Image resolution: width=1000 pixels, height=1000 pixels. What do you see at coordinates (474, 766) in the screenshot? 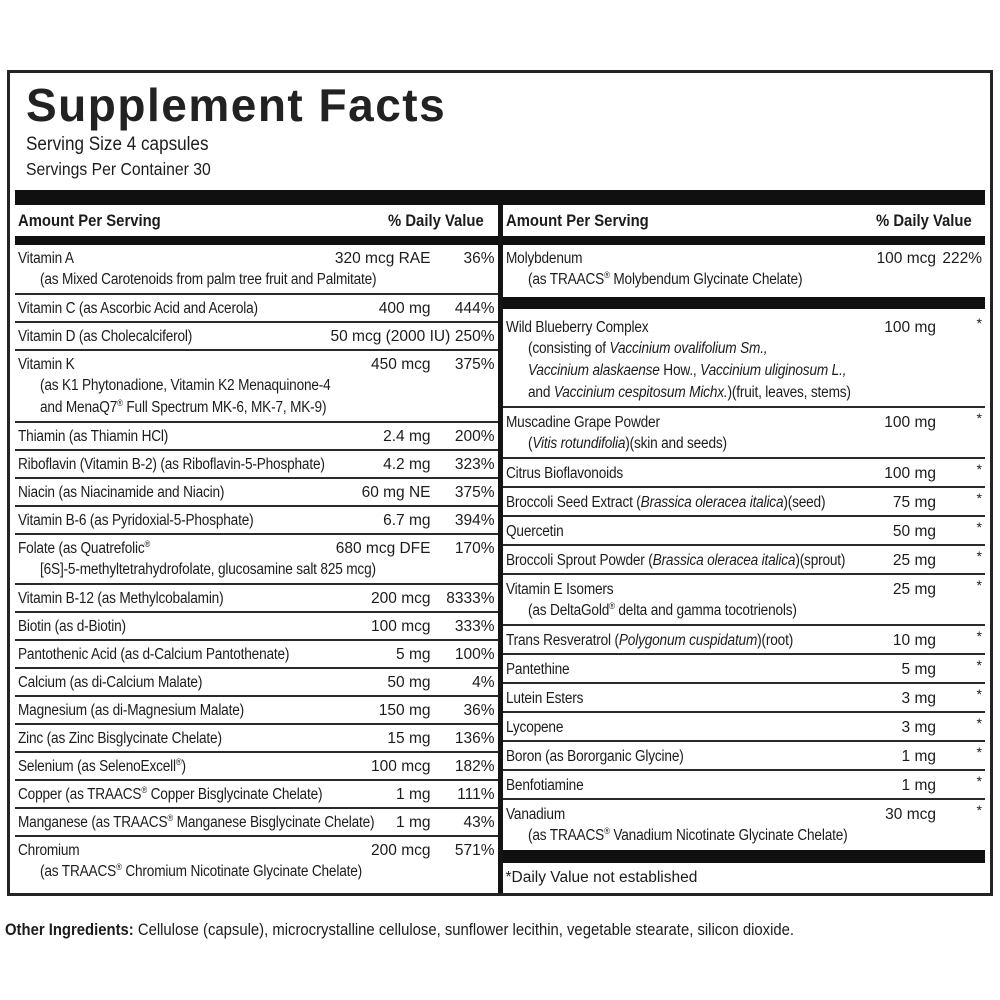
I see `nutrient-daily-value: 182%` at bounding box center [474, 766].